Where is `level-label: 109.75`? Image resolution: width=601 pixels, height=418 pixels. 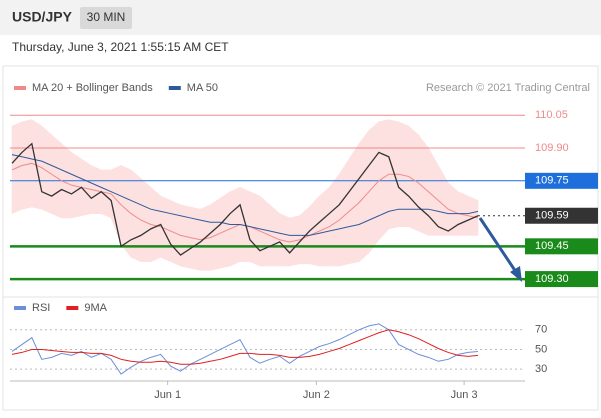
level-label: 109.75 is located at coordinates (552, 181).